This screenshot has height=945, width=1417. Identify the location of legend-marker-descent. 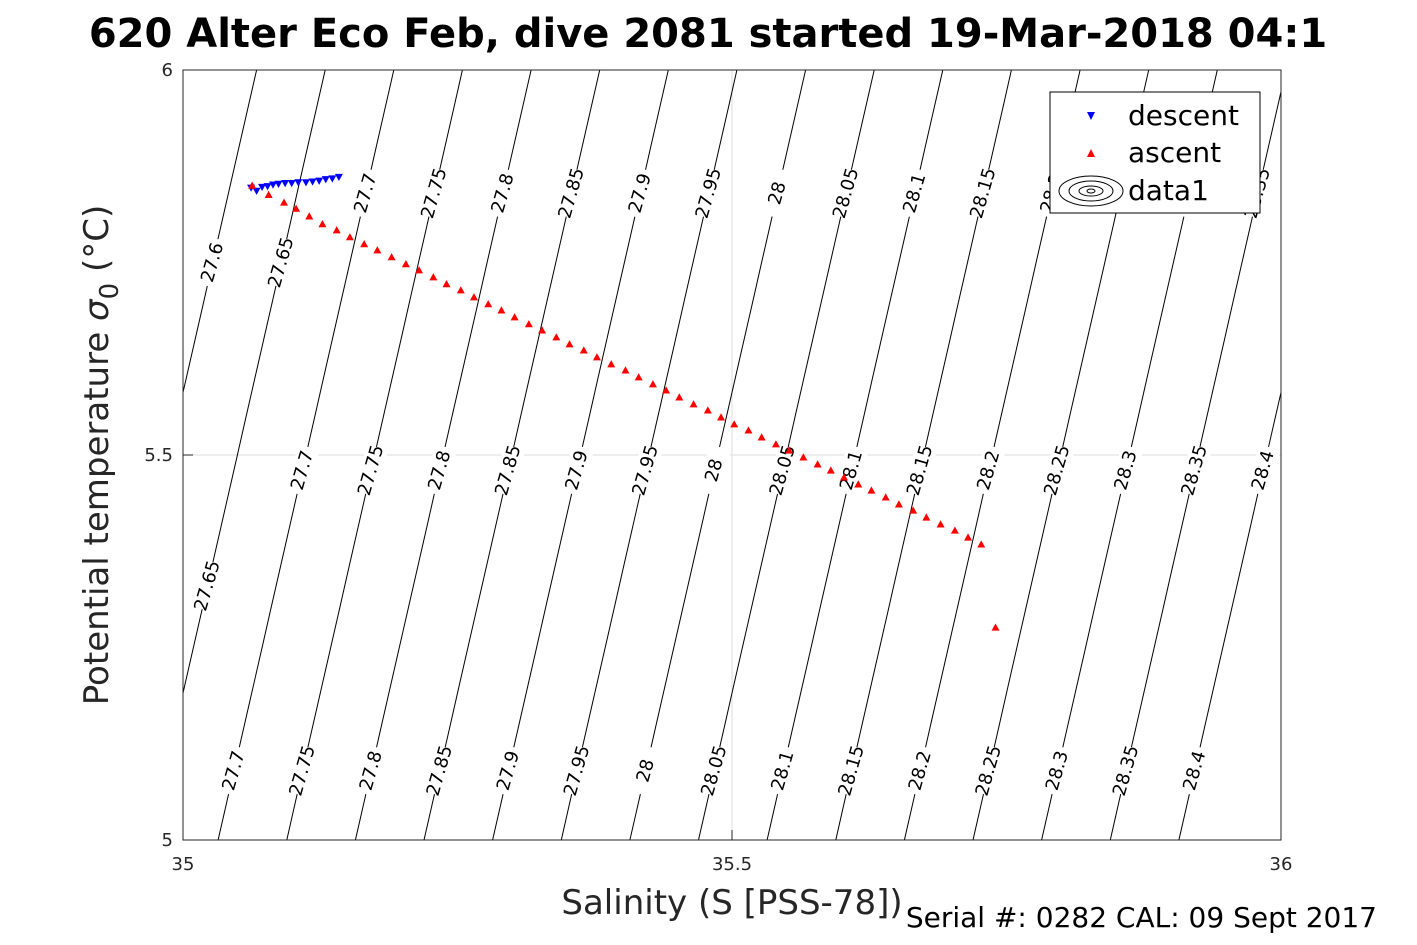
(1091, 116).